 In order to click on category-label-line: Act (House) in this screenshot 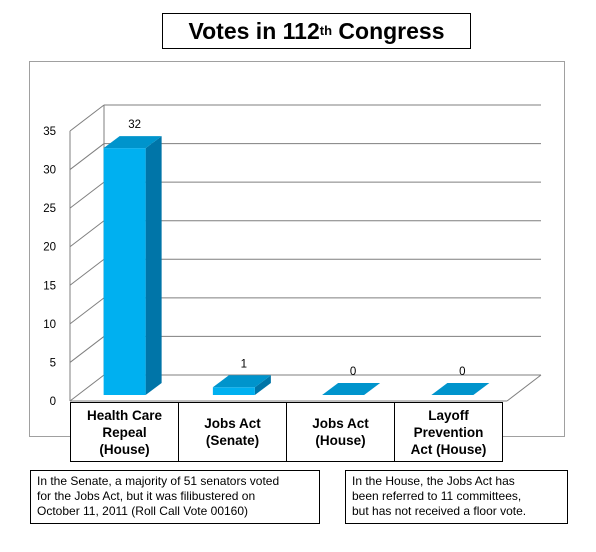, I will do `click(448, 449)`.